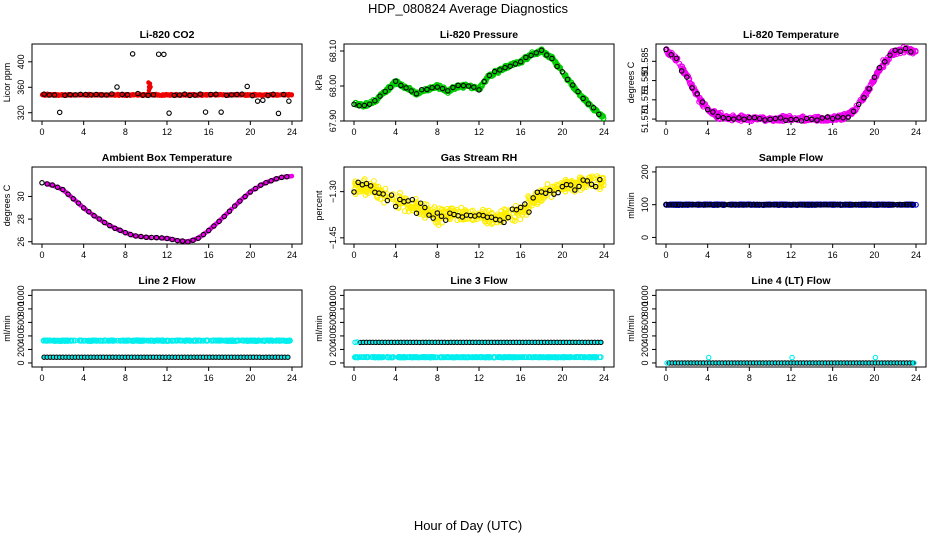 This screenshot has width=936, height=540. I want to click on series-rh-avg, so click(477, 201).